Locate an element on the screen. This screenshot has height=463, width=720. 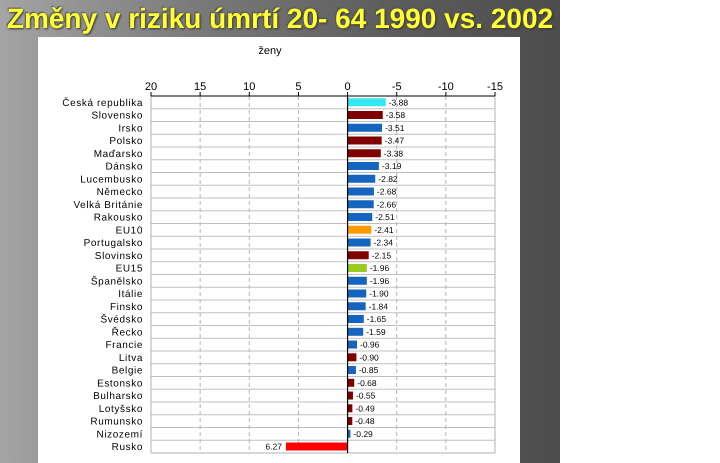
data-label: -0.55 is located at coordinates (366, 395).